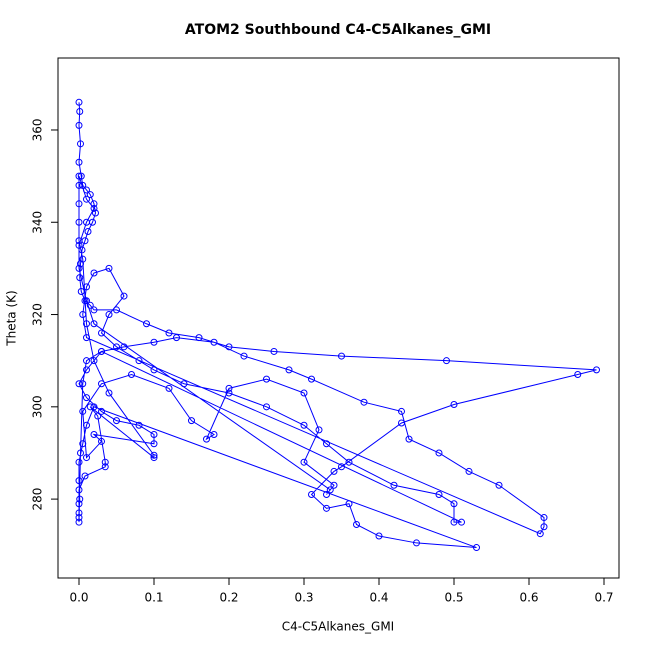 The width and height of the screenshot is (650, 650). I want to click on y-axis-label: Theta (K), so click(12, 318).